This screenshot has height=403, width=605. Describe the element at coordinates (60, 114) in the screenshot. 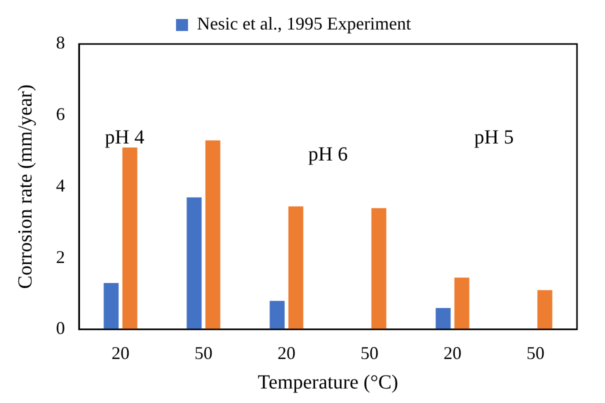

I see `y-tick-label: 6` at that location.